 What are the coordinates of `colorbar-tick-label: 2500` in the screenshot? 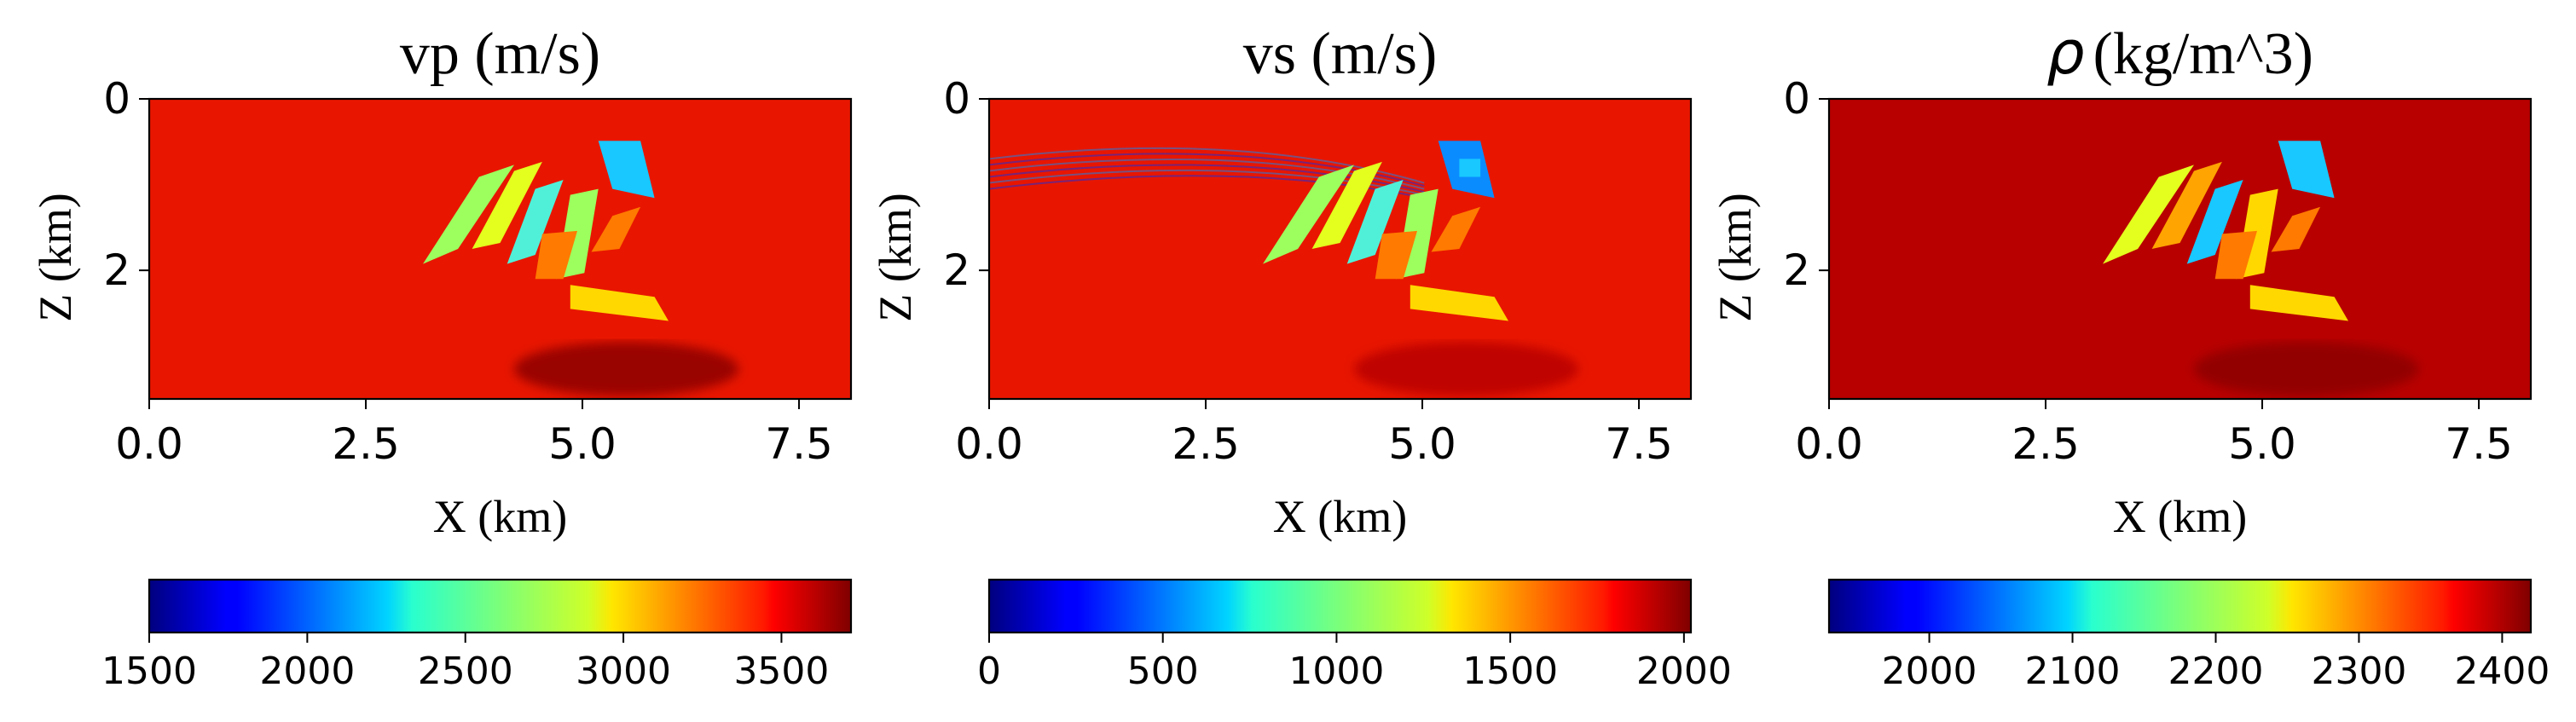 It's located at (465, 671).